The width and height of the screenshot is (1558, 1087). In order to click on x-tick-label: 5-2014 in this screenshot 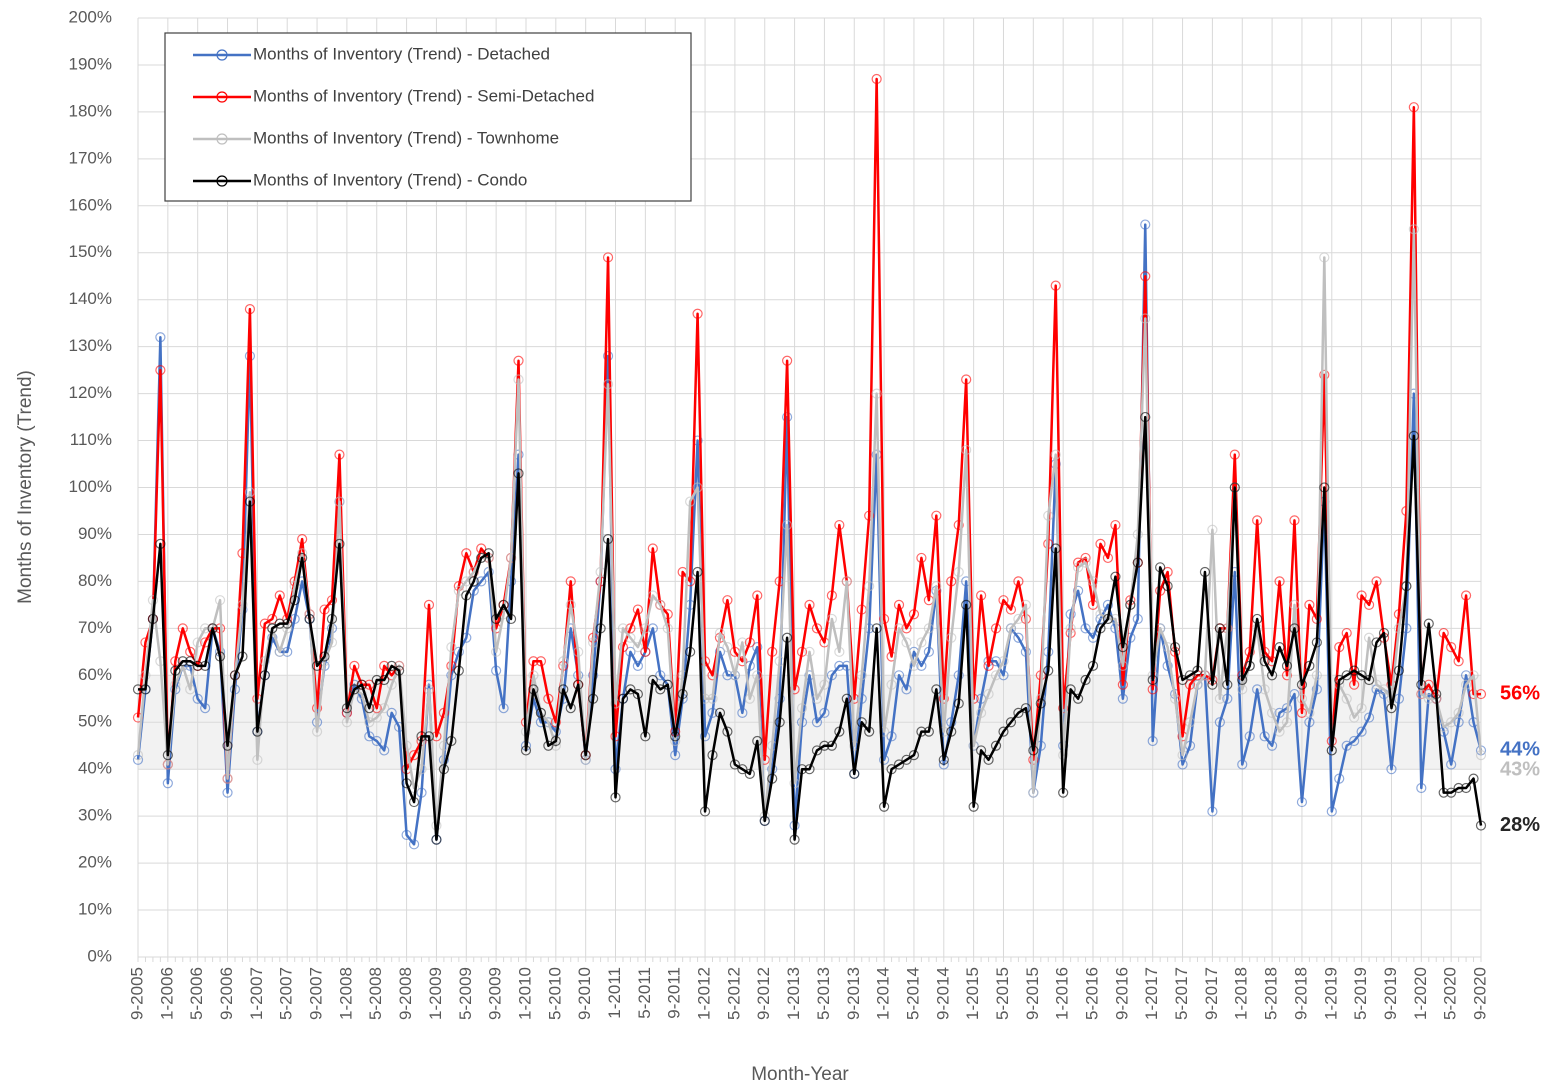, I will do `click(912, 993)`.